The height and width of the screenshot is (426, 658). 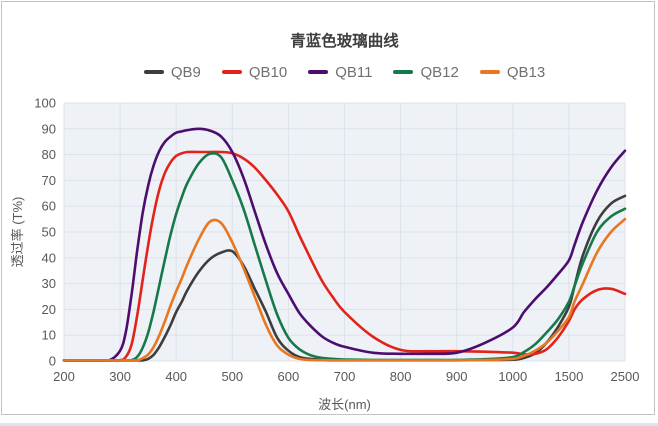 What do you see at coordinates (568, 376) in the screenshot?
I see `x-tick-label: 1500` at bounding box center [568, 376].